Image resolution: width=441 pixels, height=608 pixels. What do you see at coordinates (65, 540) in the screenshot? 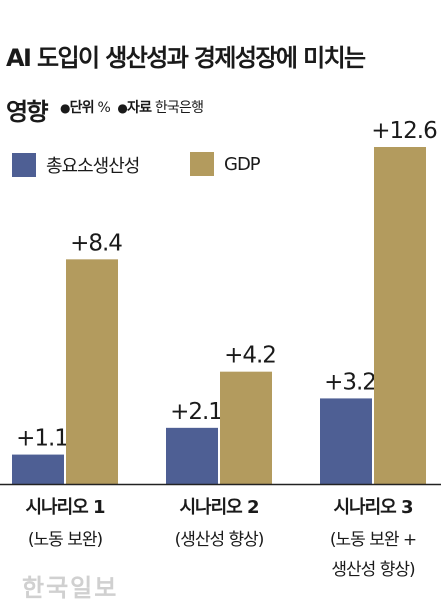
I see `category-sublabel-1-1: (노동 보완)` at bounding box center [65, 540].